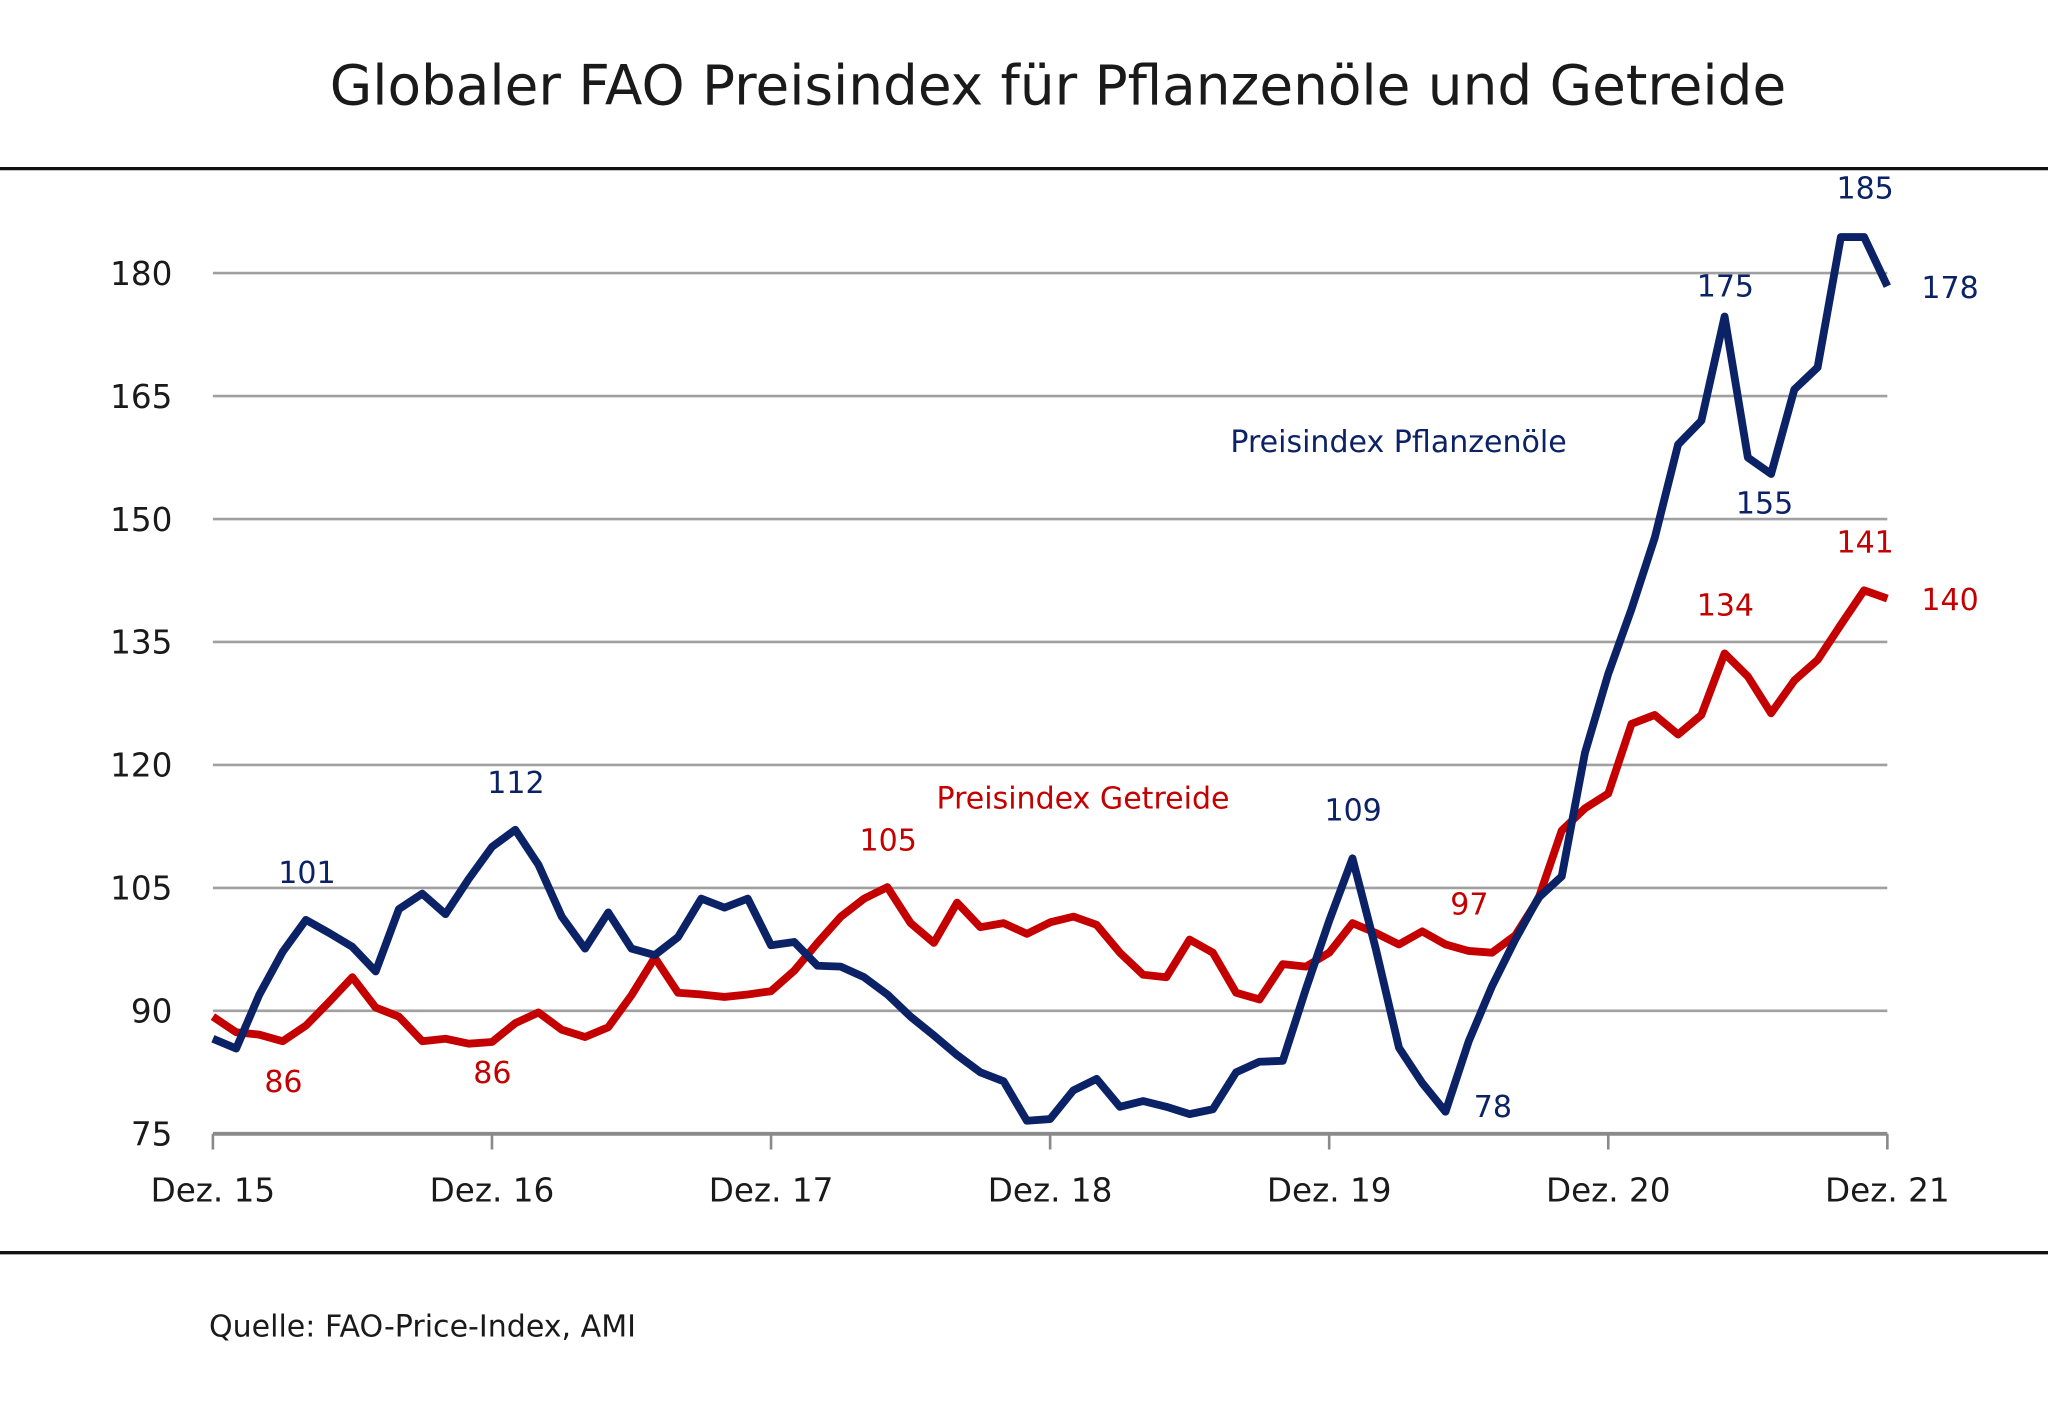 This screenshot has width=2048, height=1403. What do you see at coordinates (1352, 810) in the screenshot?
I see `data-label: 109` at bounding box center [1352, 810].